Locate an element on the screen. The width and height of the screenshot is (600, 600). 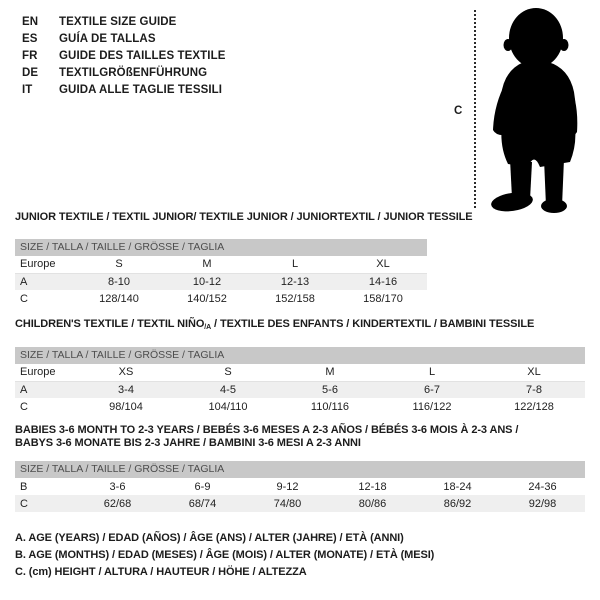
table-row-a: A 3-4 4-5 5-6 6-7 7-8 is located at coordinates (300, 389).